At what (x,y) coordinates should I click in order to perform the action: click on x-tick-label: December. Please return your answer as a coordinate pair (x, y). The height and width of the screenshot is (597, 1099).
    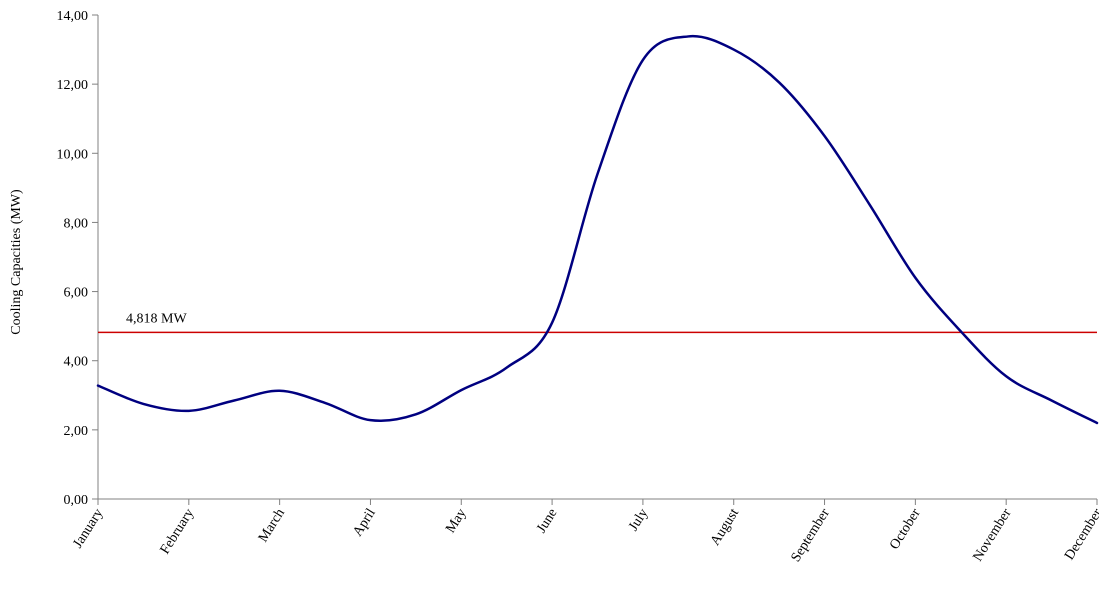
    Looking at the image, I should click on (1080, 534).